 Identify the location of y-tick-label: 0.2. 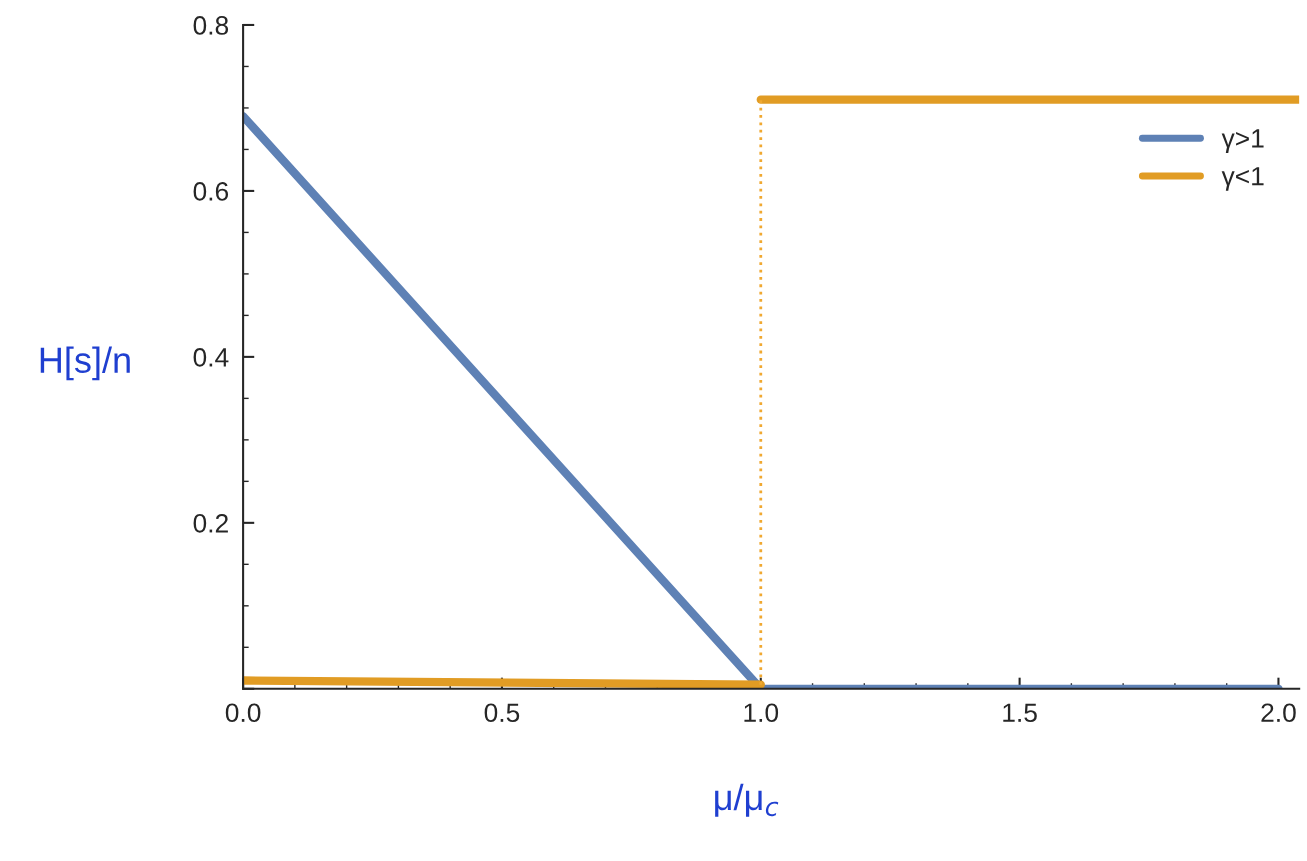
(210, 523).